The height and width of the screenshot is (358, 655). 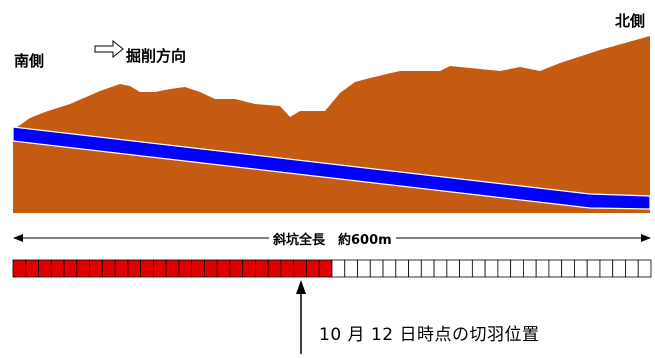 What do you see at coordinates (109, 49) in the screenshot?
I see `direction-arrow-icon` at bounding box center [109, 49].